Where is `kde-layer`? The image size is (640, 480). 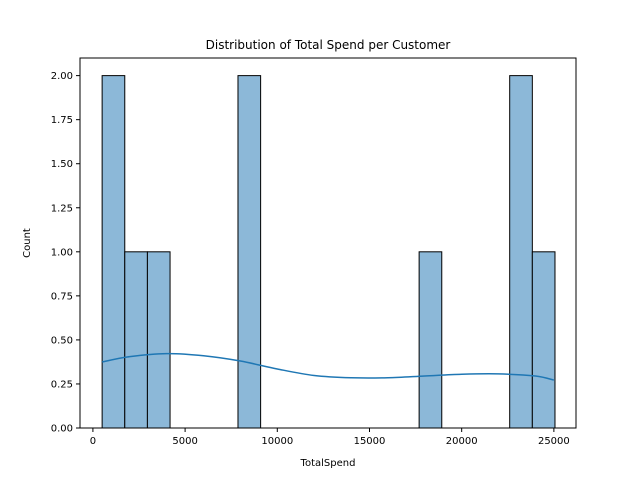 kde-layer is located at coordinates (328, 366).